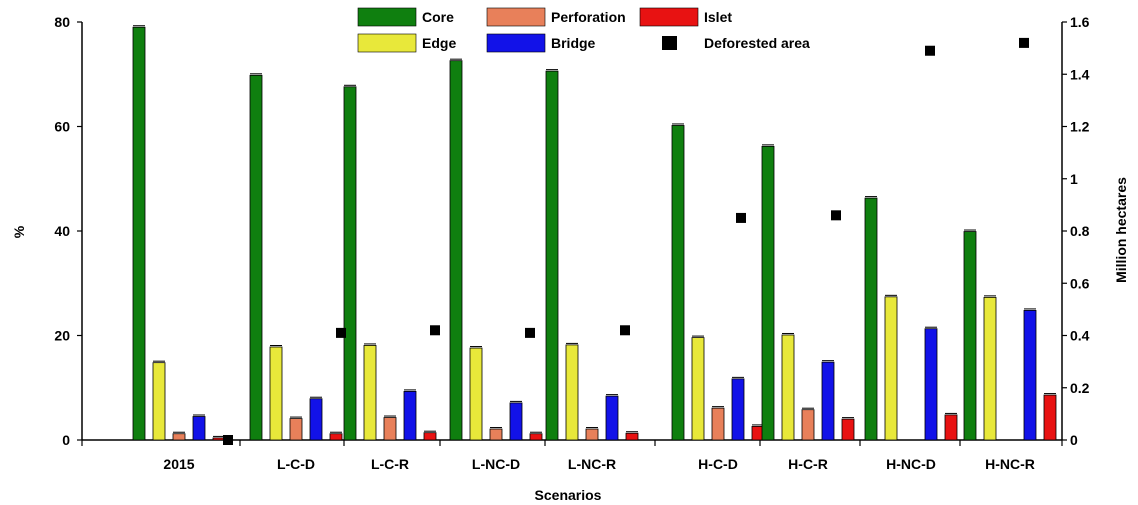 The width and height of the screenshot is (1138, 505). Describe the element at coordinates (336, 437) in the screenshot. I see `bar-islet-l-c-d` at that location.